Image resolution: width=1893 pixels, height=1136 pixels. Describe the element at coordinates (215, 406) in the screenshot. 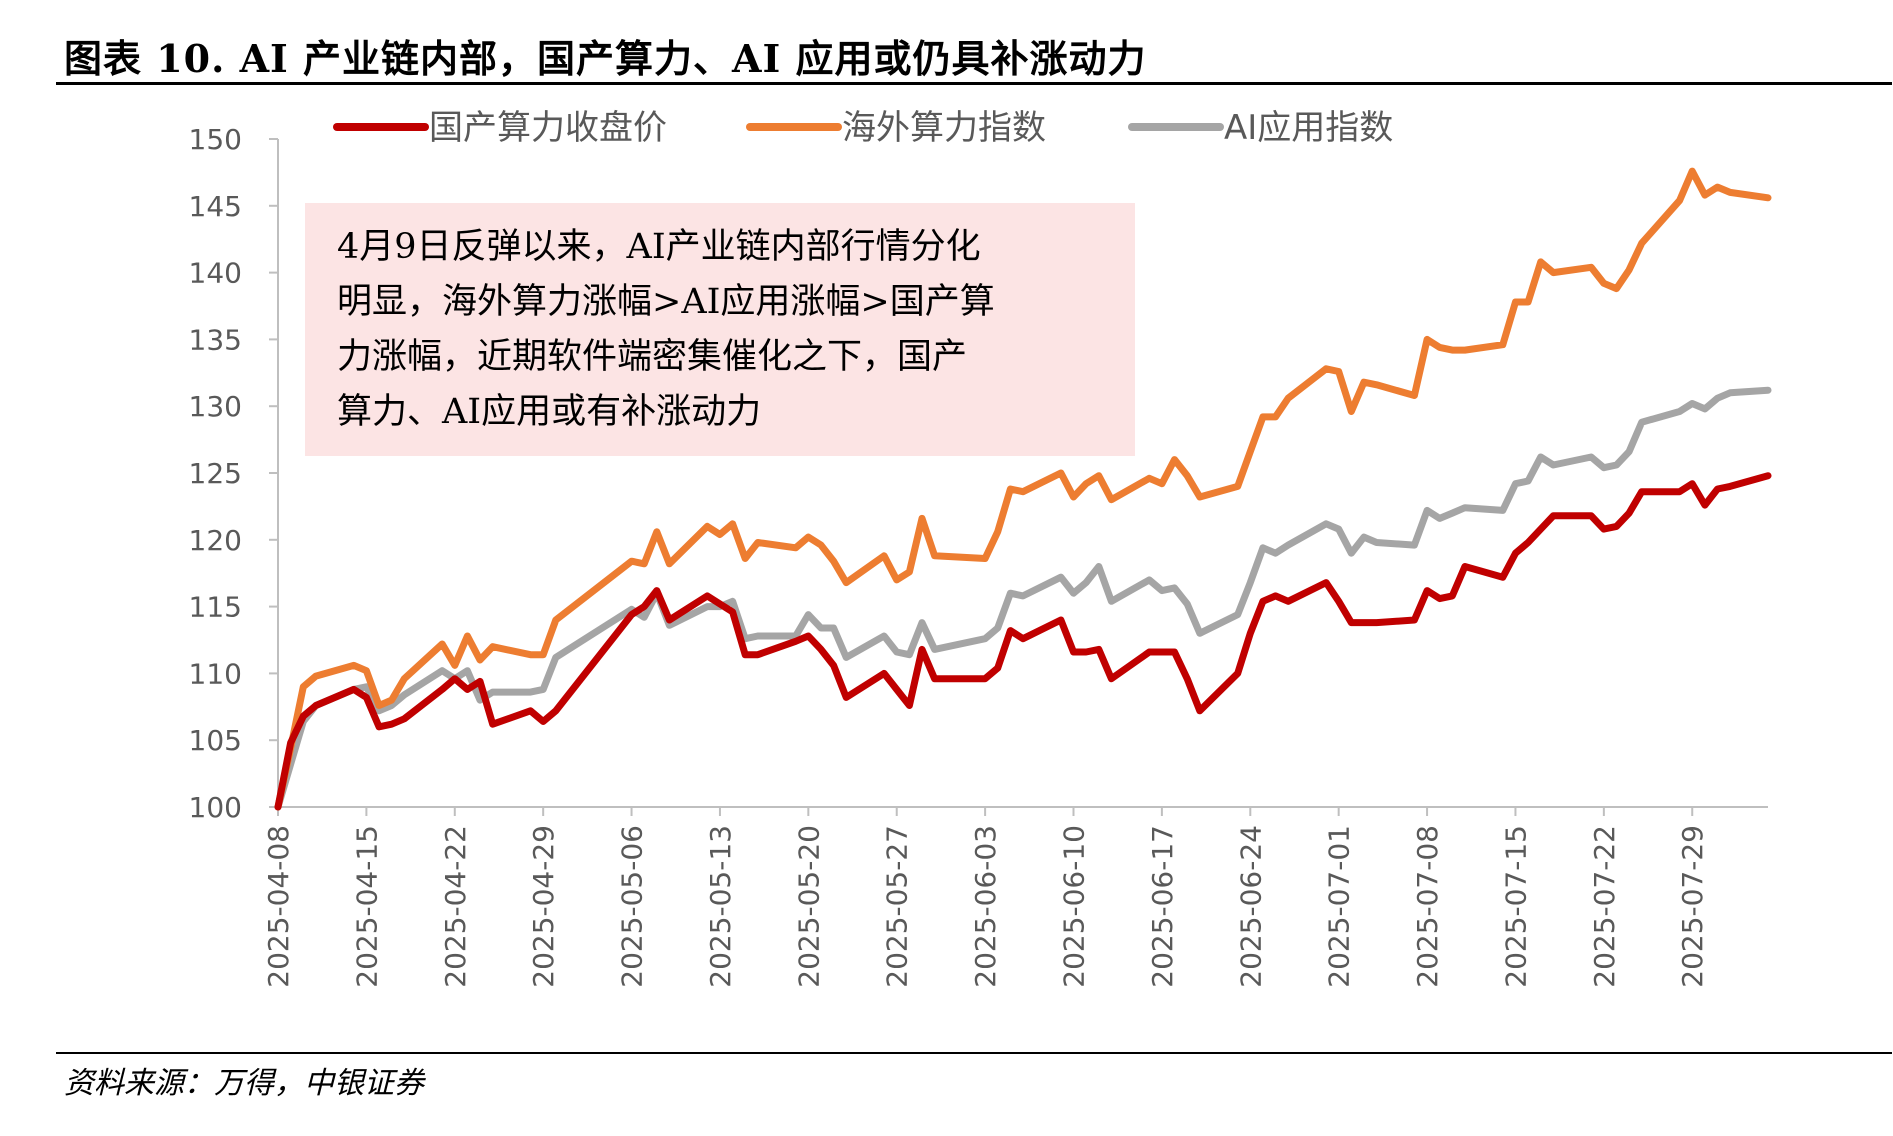

I see `y-tick-label: 130` at that location.